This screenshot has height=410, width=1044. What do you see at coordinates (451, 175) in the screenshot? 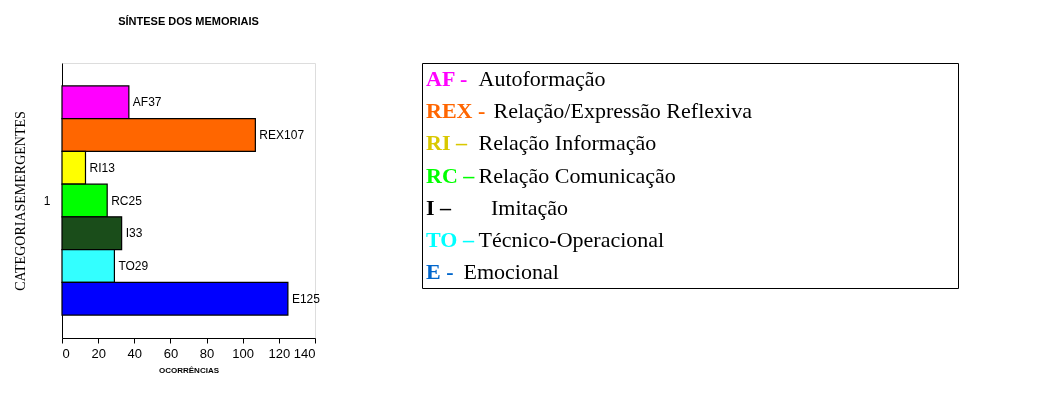
I see `category-label: RC –` at bounding box center [451, 175].